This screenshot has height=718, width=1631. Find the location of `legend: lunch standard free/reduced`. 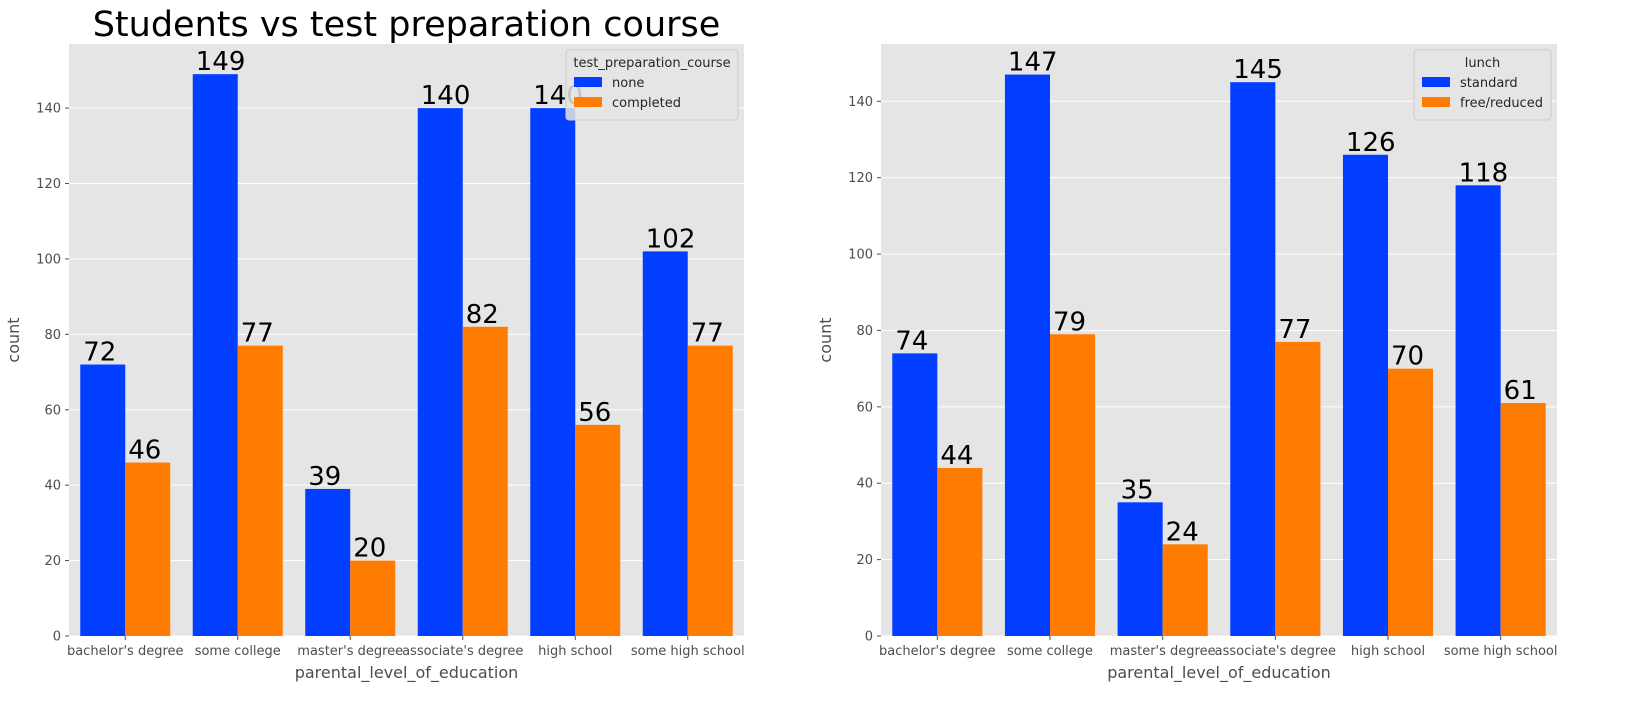

legend: lunch standard free/reduced is located at coordinates (1482, 85).